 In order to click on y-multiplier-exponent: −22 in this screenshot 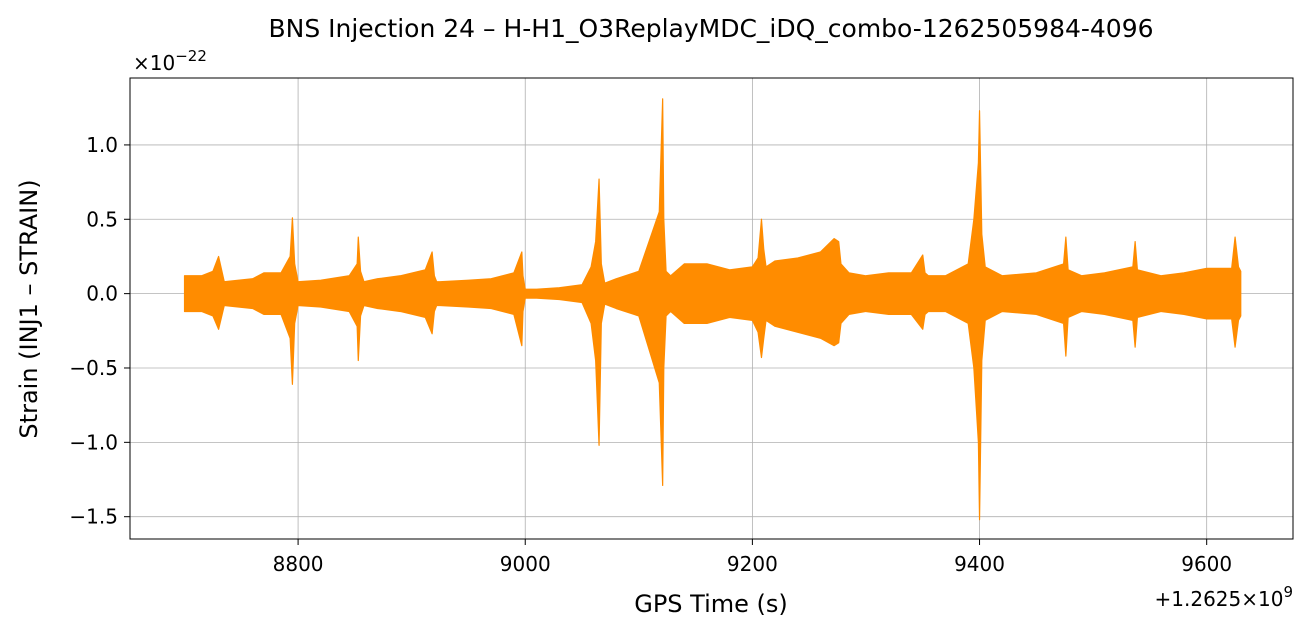, I will do `click(191, 56)`.